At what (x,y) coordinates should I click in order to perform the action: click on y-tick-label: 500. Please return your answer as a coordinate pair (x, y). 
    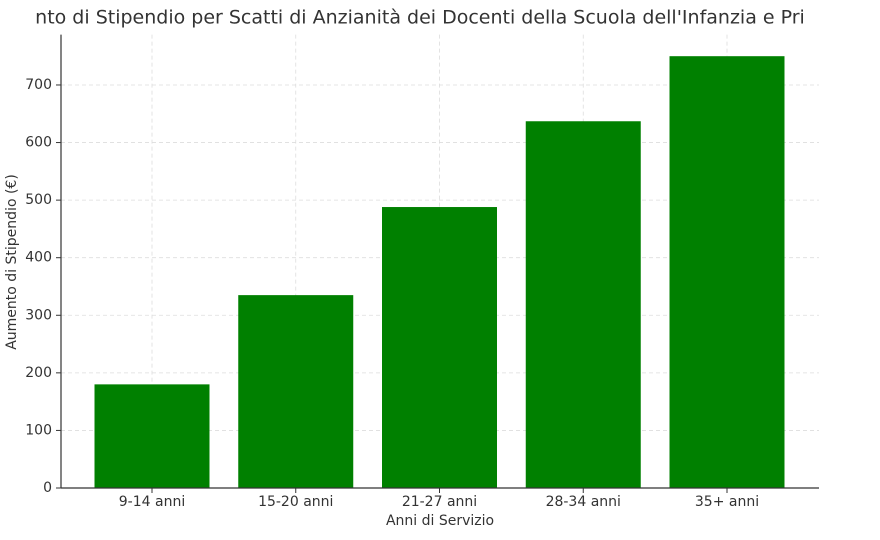
    Looking at the image, I should click on (38, 200).